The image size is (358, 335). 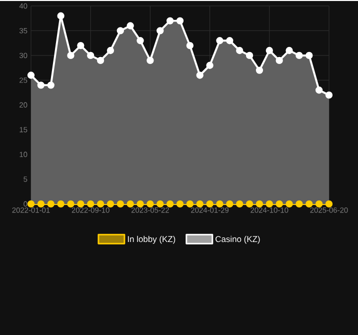 I want to click on legend-label: Casino (KZ), so click(x=238, y=240).